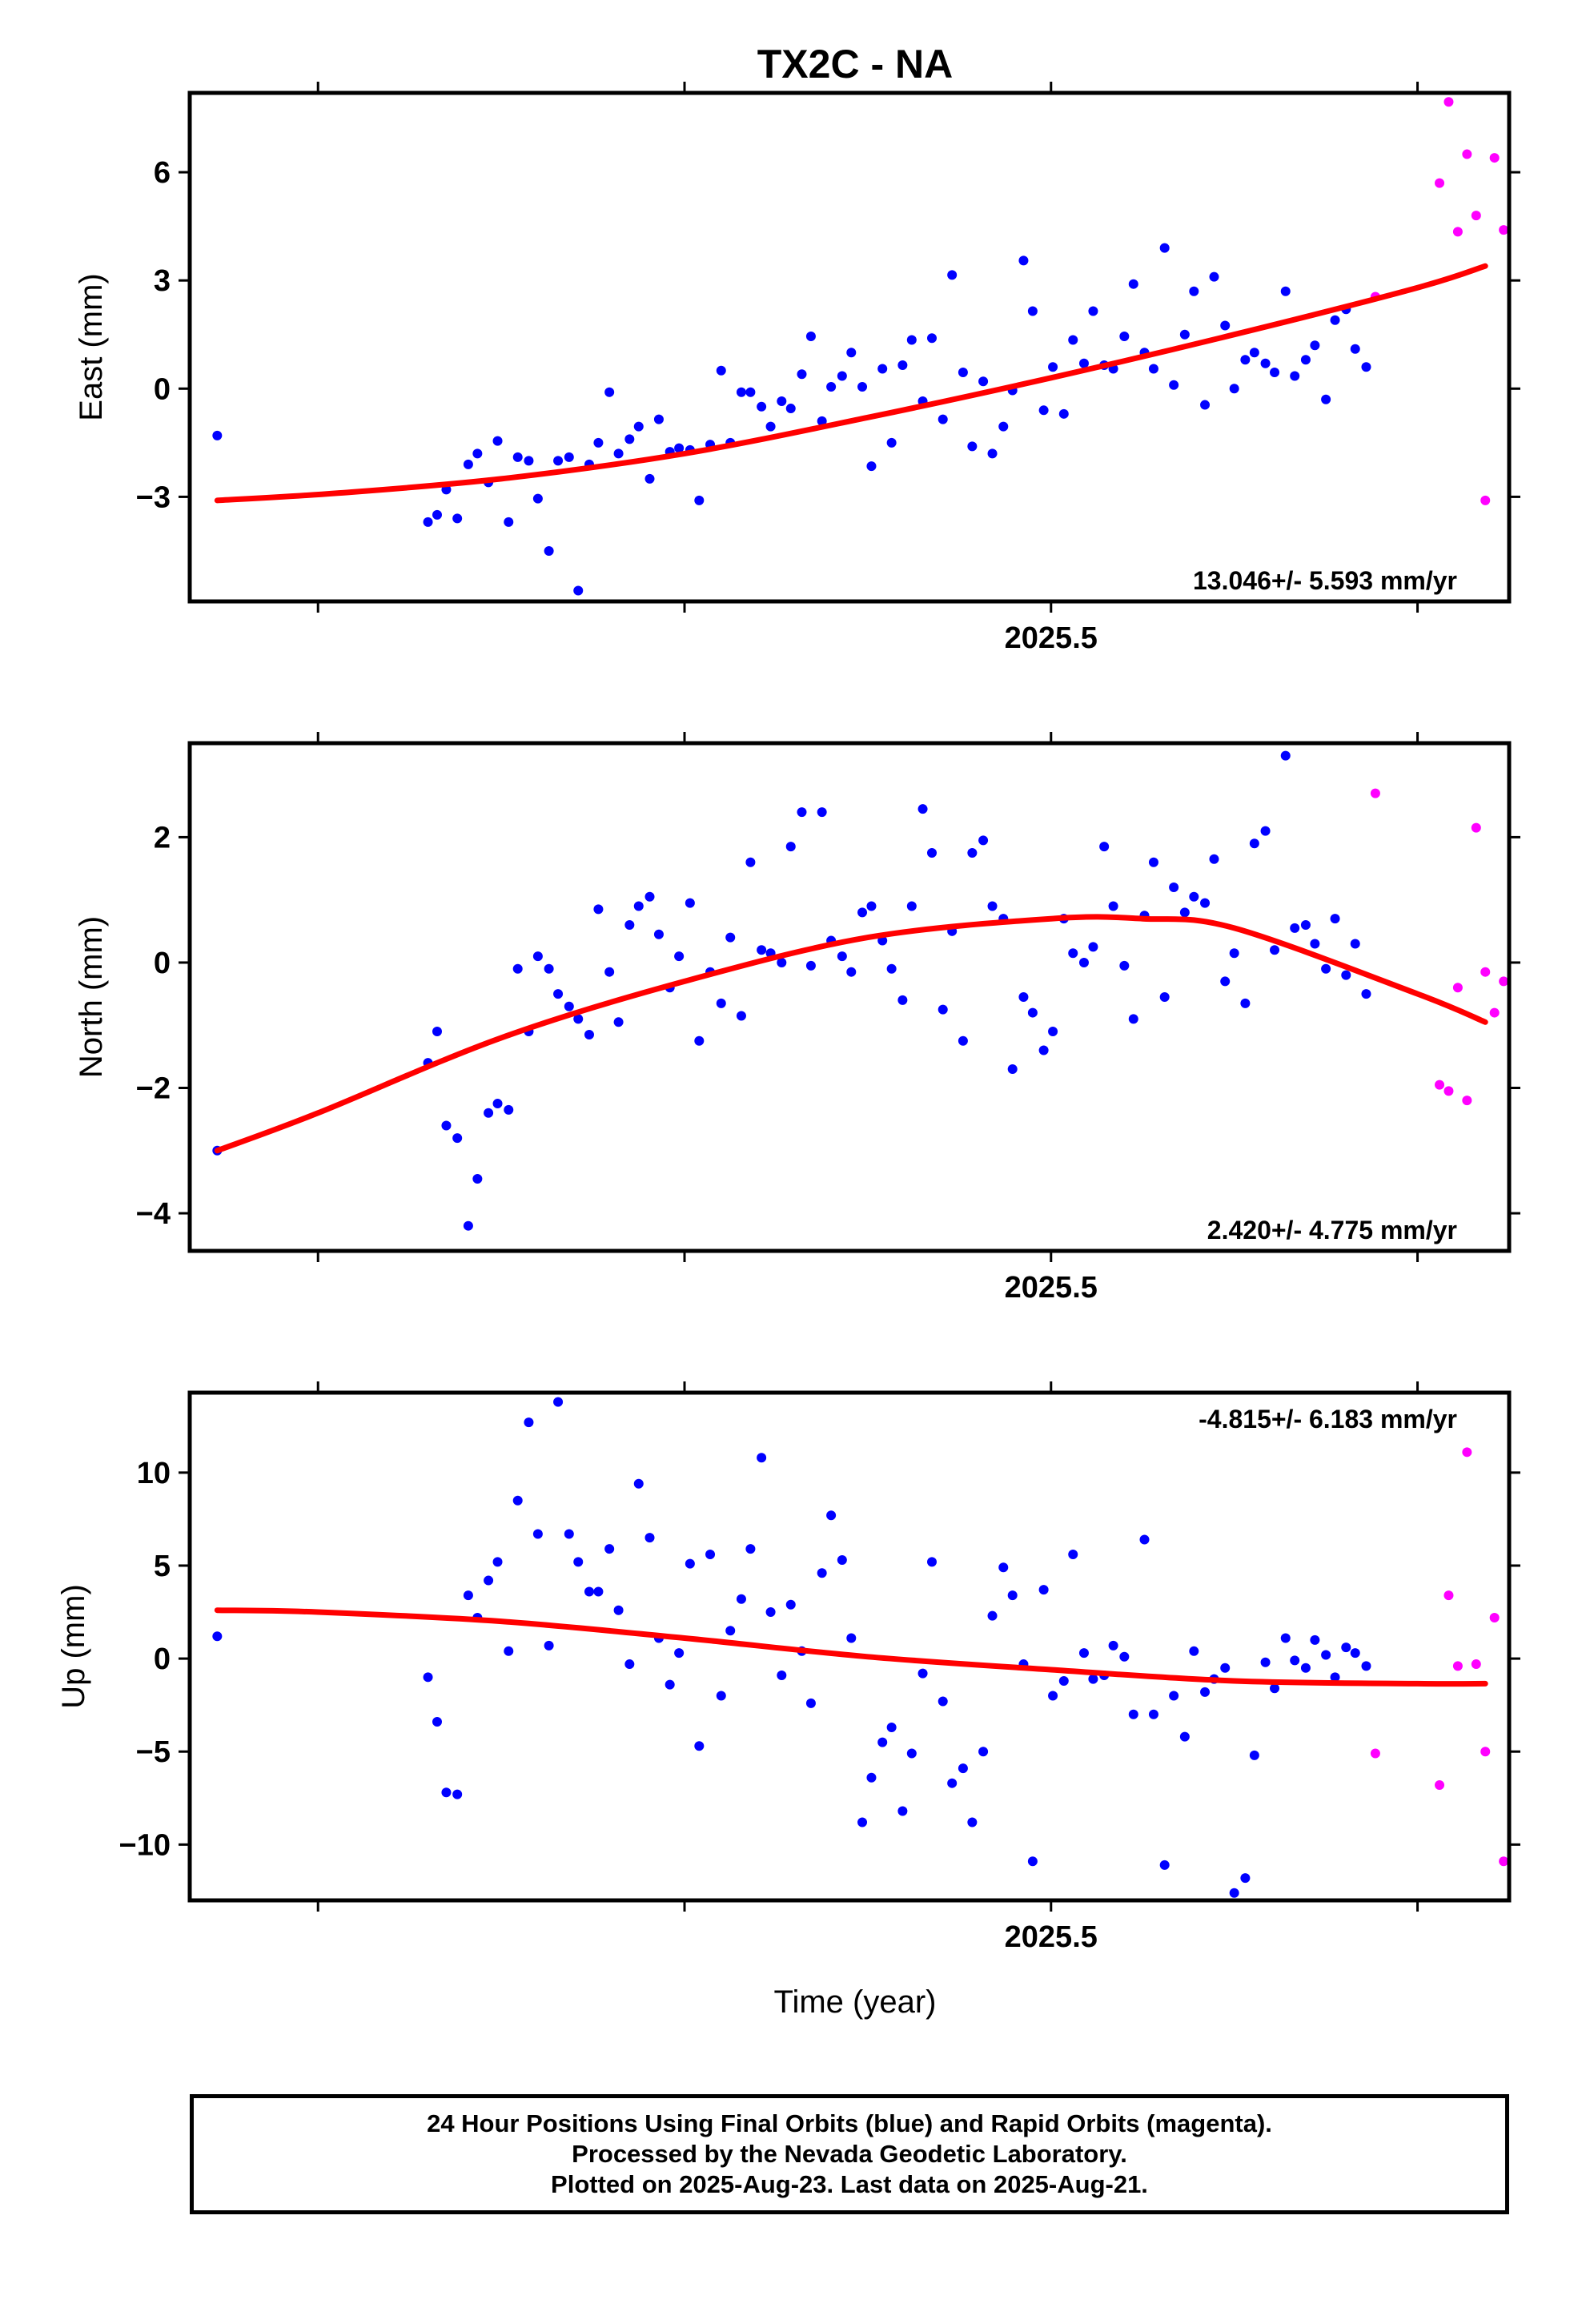  Describe the element at coordinates (154, 497) in the screenshot. I see `y-tick-label: −3` at that location.